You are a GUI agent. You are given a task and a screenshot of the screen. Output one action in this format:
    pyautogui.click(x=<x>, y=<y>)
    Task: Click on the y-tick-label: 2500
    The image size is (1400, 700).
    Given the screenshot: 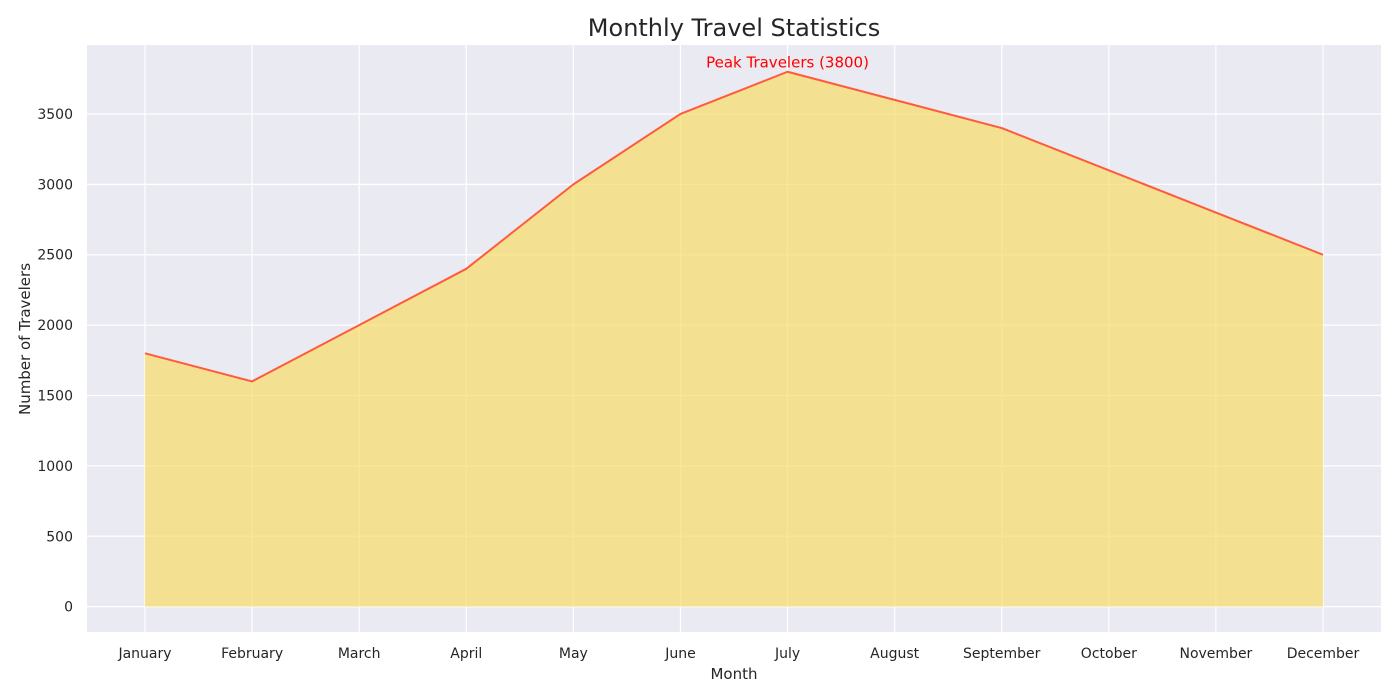 What is the action you would take?
    pyautogui.click(x=55, y=256)
    